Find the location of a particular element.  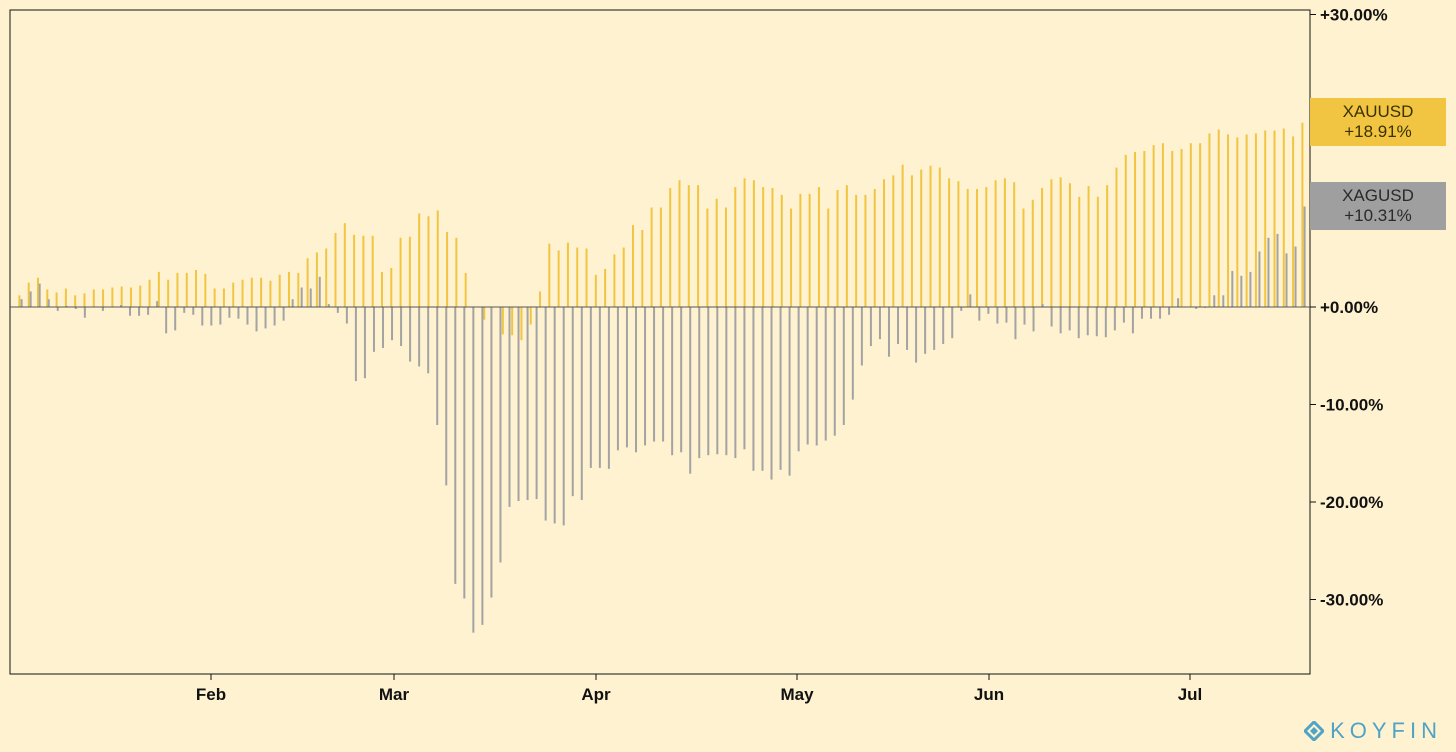

y-tick-label: +30.00% is located at coordinates (1354, 15).